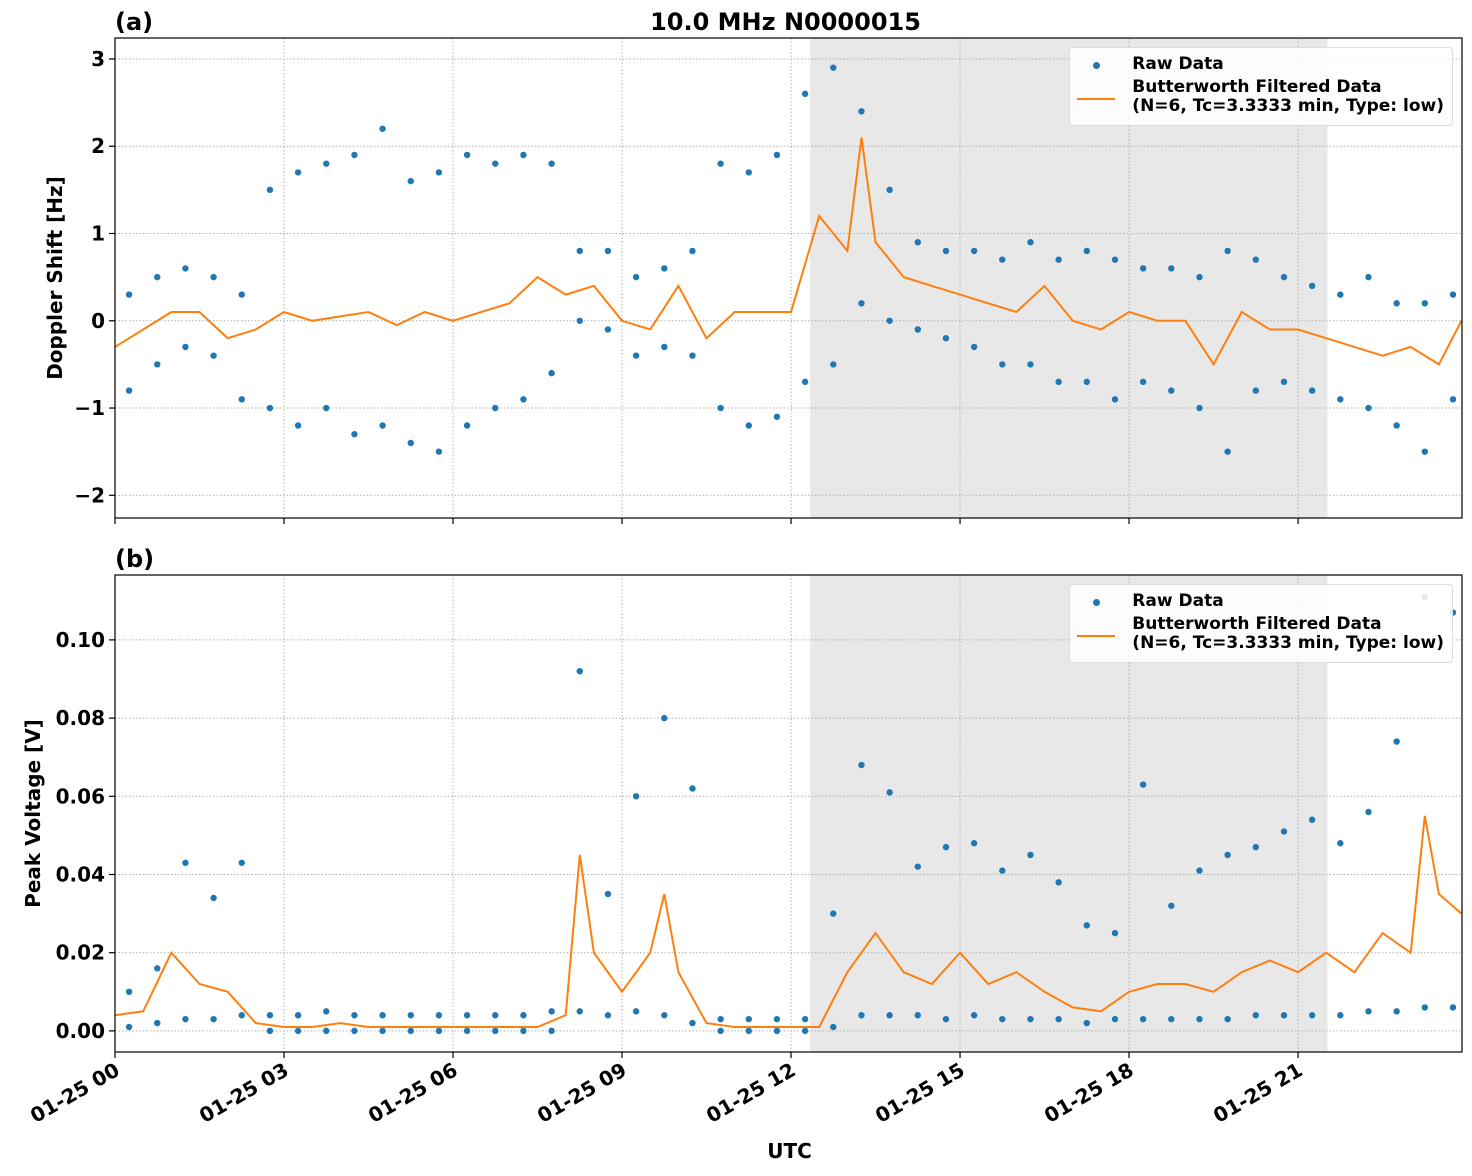 Image resolution: width=1472 pixels, height=1176 pixels. I want to click on y-tick-label: 0.08, so click(80, 718).